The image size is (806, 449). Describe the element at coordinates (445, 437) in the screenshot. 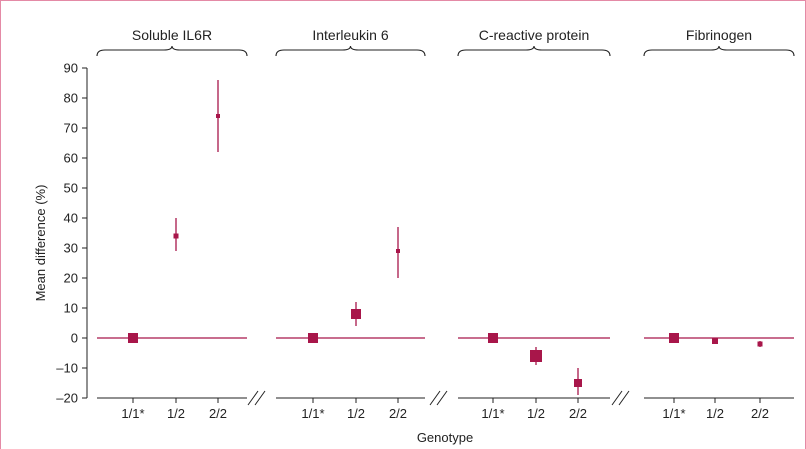

I see `x-axis-label: Genotype` at that location.